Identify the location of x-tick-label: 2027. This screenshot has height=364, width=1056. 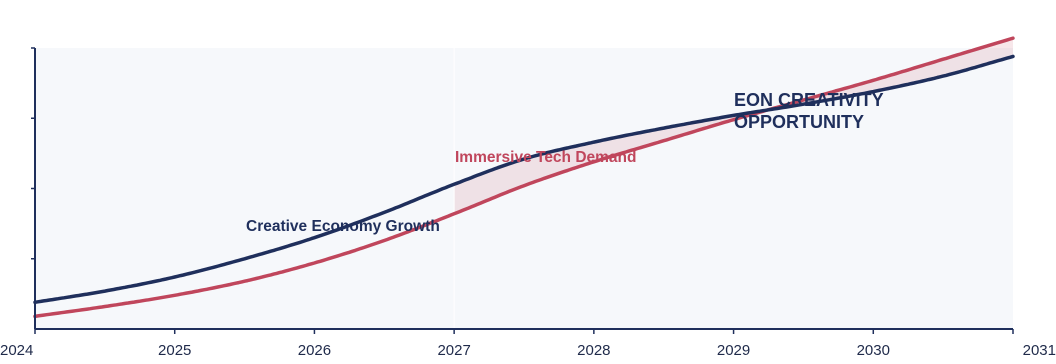
(453, 350).